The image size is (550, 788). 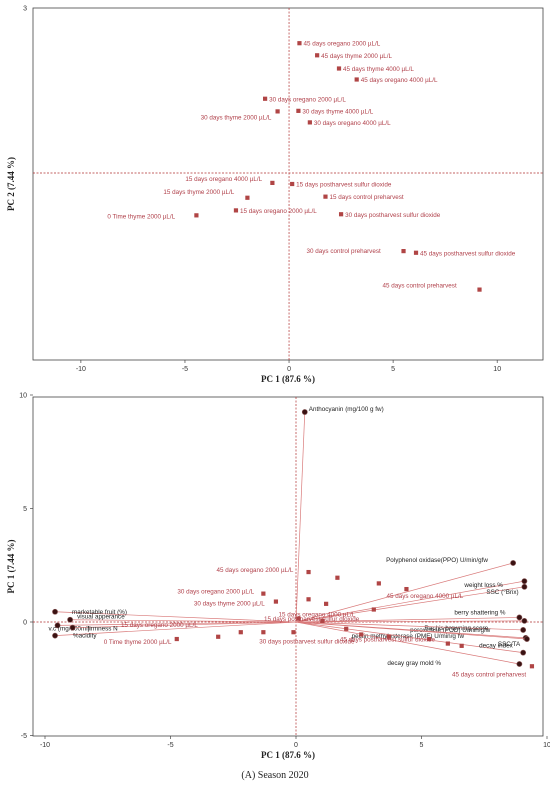 What do you see at coordinates (85, 636) in the screenshot?
I see `loading-label: %acidity` at bounding box center [85, 636].